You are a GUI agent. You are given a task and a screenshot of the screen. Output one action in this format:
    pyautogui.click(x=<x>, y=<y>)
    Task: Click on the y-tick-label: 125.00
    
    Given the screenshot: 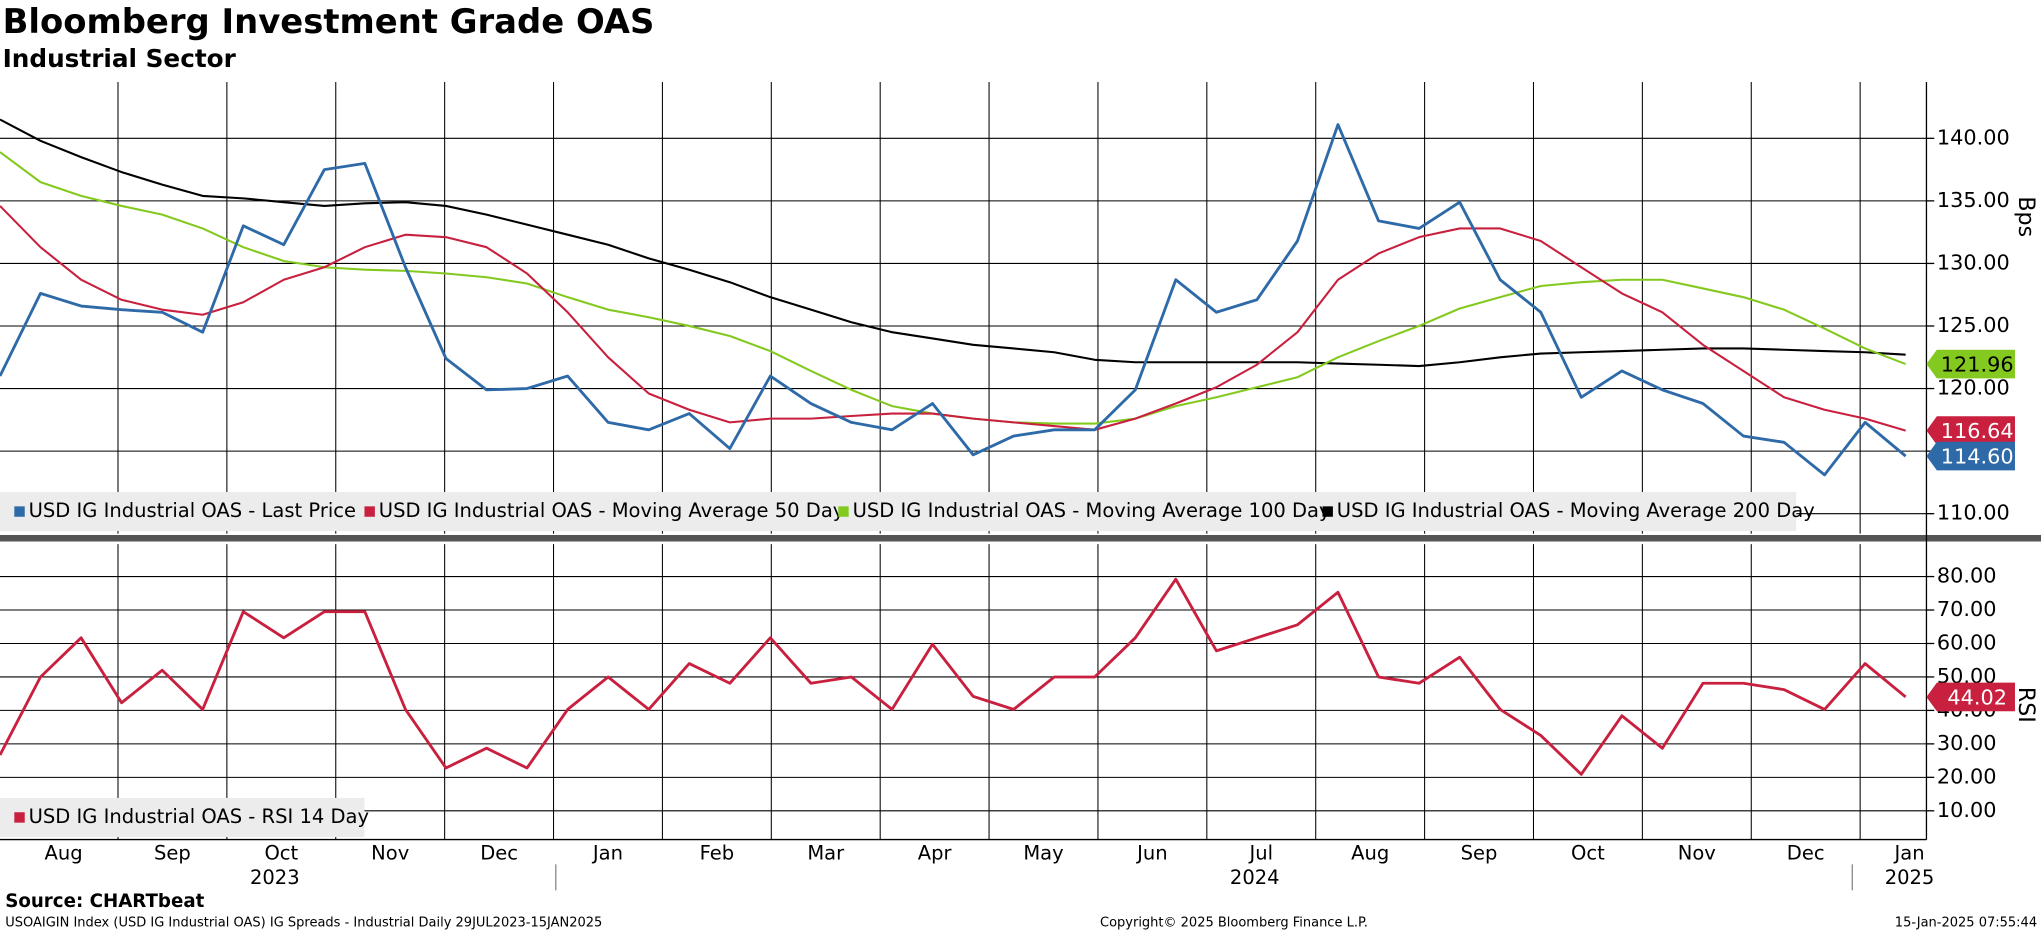 What is the action you would take?
    pyautogui.click(x=1973, y=325)
    